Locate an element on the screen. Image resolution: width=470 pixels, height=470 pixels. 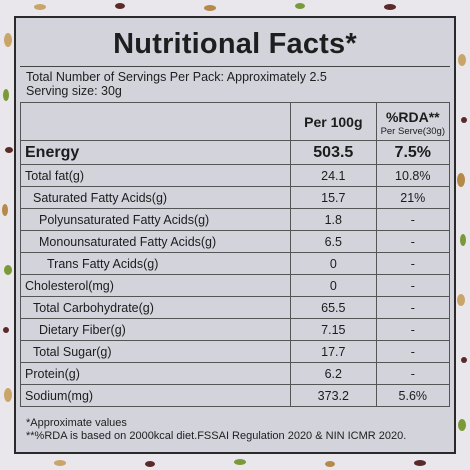
nutrient-name: Monounsaturated Fatty Acids(g) is located at coordinates (155, 241).